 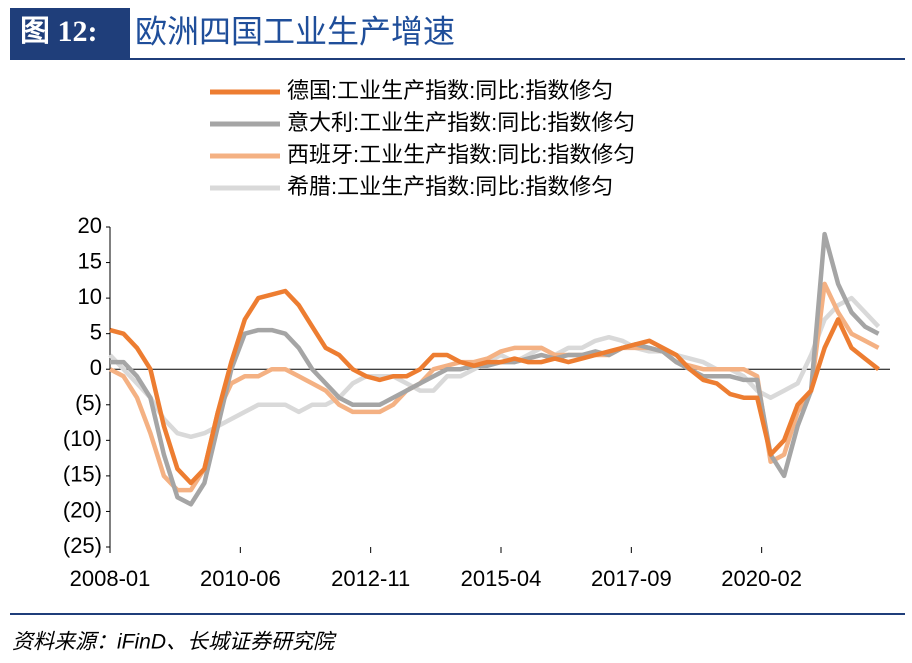 I want to click on y-tick-label: 15, so click(x=90, y=260).